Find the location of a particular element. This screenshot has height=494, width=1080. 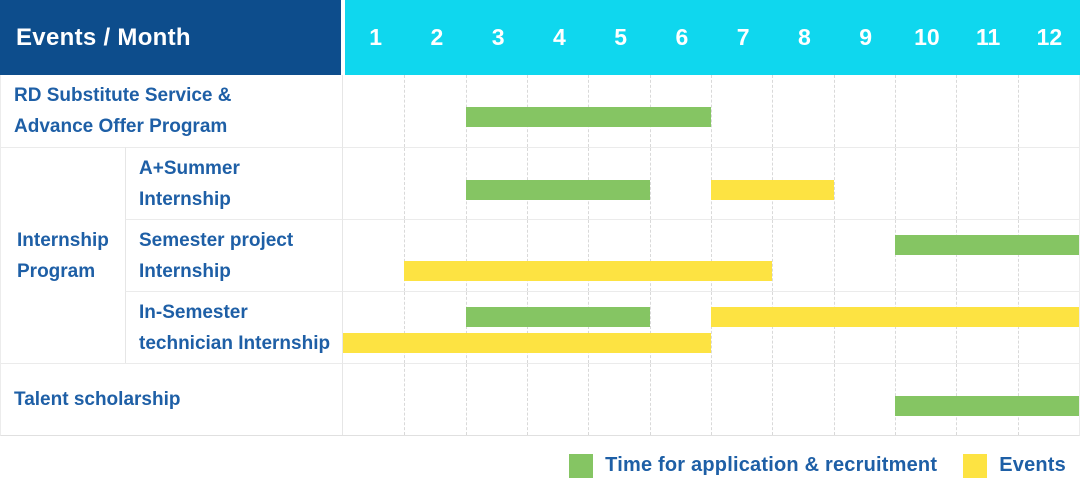

chart-cell-a-plus-summer is located at coordinates (710, 183).